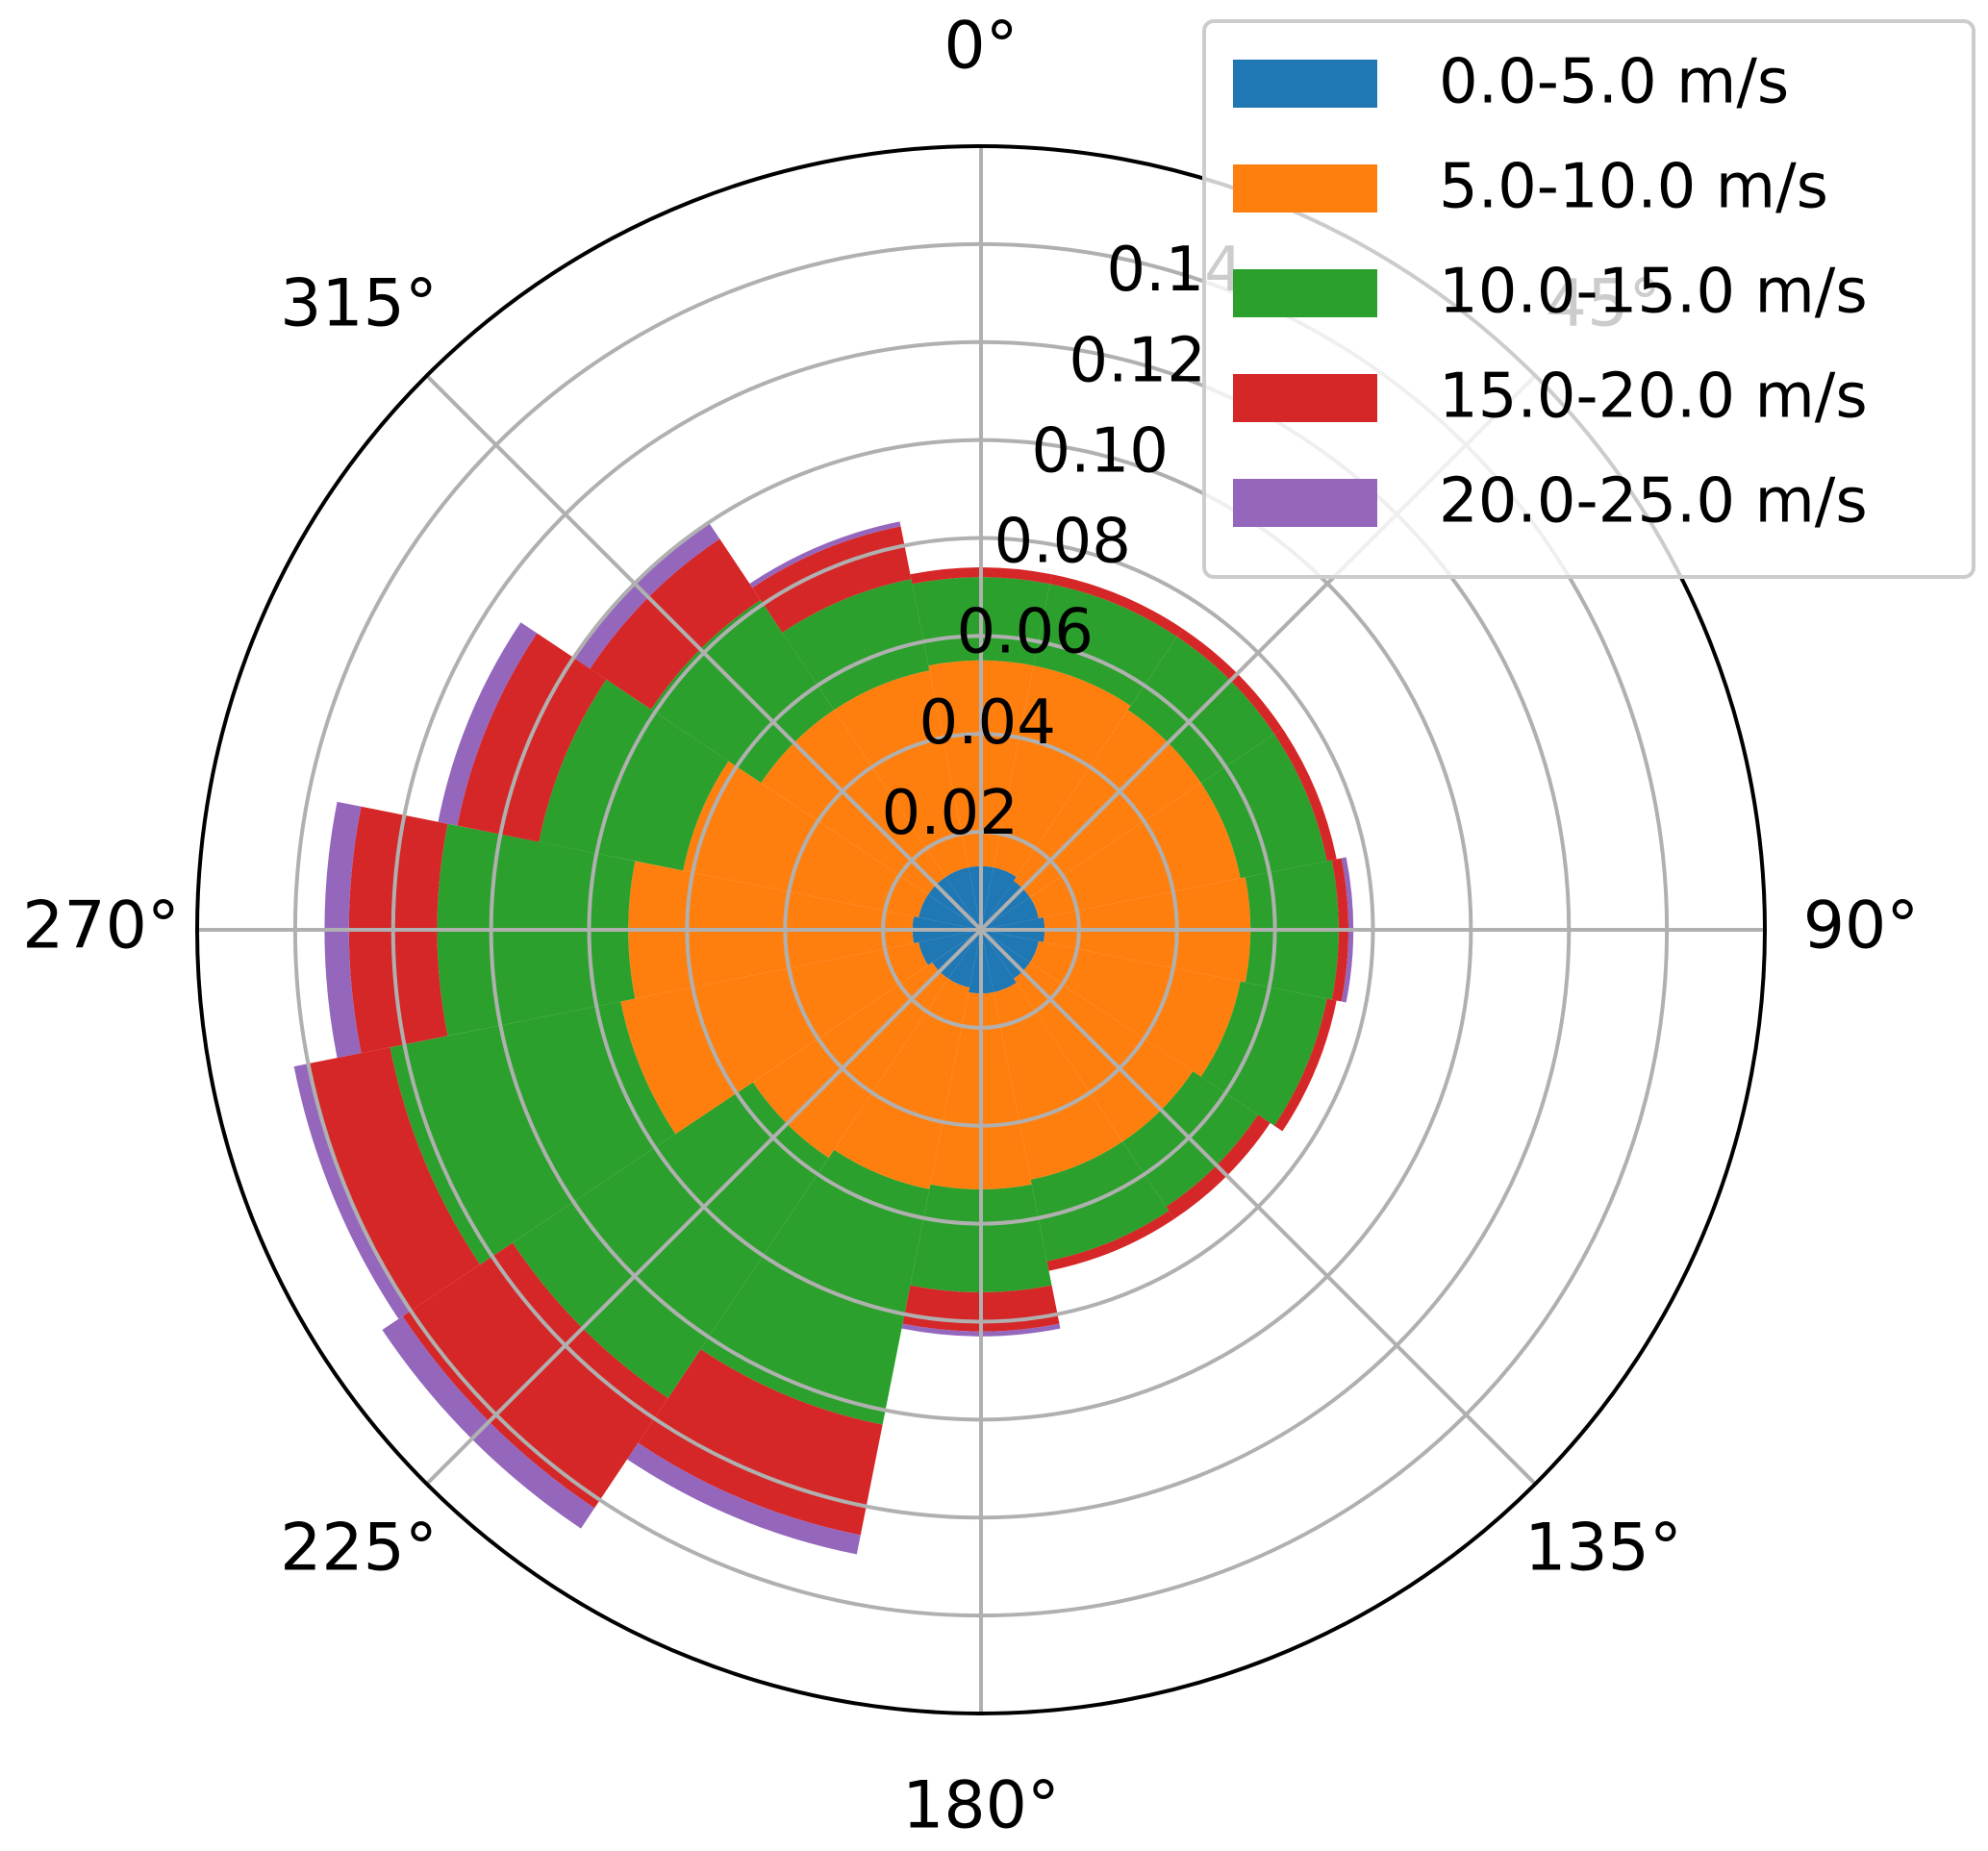 The height and width of the screenshot is (1851, 1988). I want to click on radial-tick-label: 0.04, so click(987, 723).